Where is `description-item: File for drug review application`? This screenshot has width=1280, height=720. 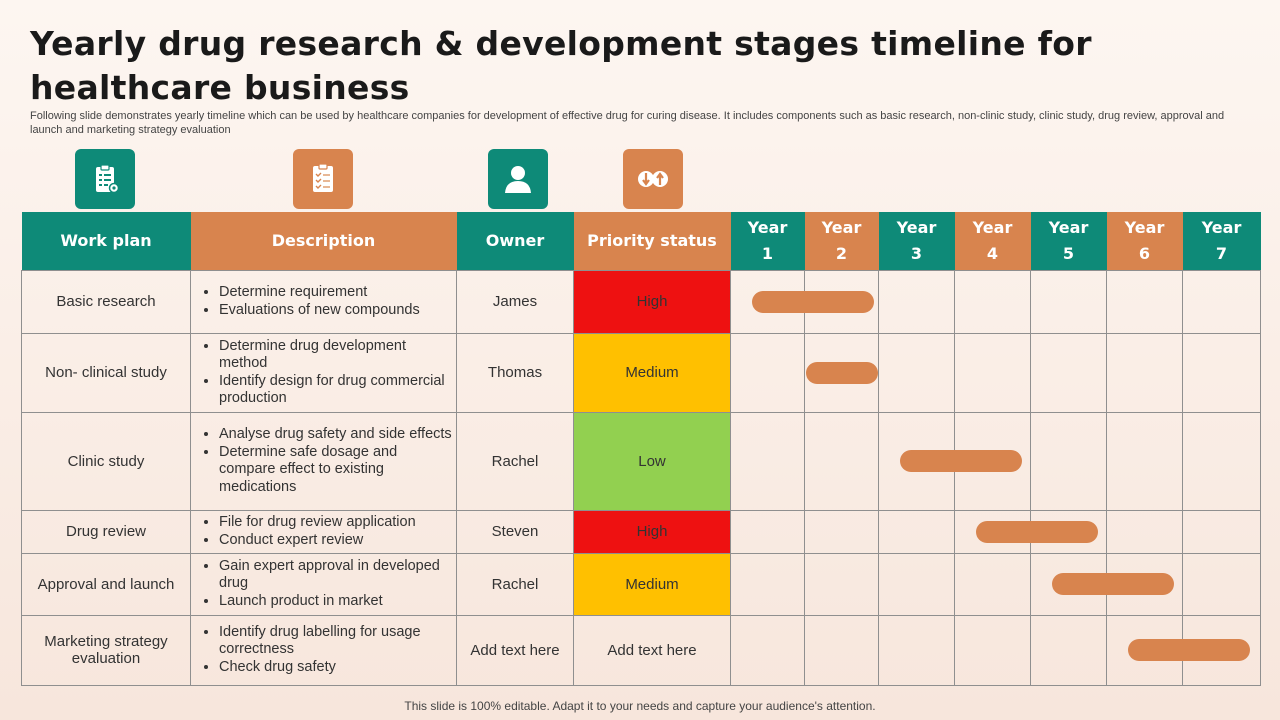
description-item: File for drug review application is located at coordinates (337, 523).